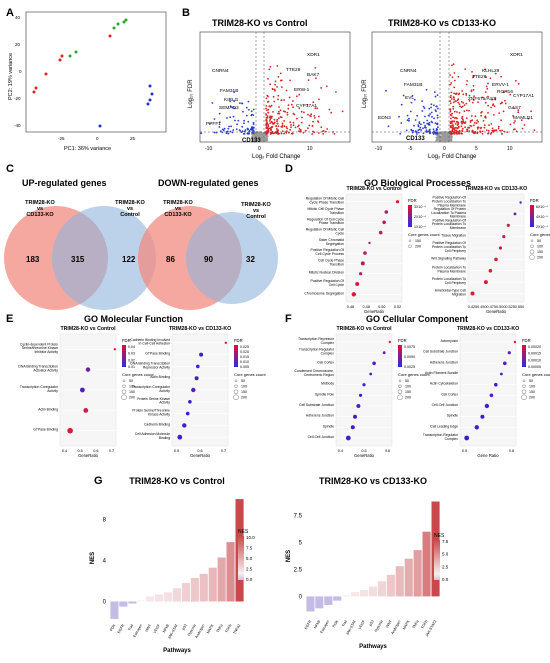 This screenshot has height=663, width=550. Describe the element at coordinates (488, 329) in the screenshot. I see `go-plot-title: TRIM28-KO vs CD133-KO` at that location.